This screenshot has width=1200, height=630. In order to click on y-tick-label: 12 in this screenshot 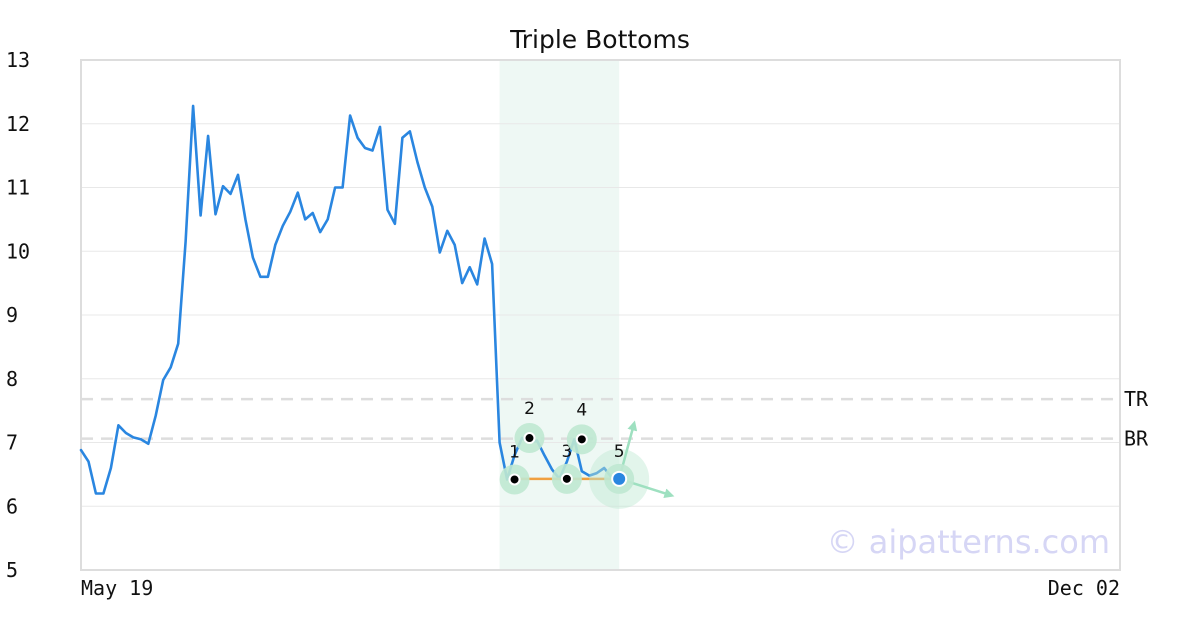, I will do `click(18, 124)`.